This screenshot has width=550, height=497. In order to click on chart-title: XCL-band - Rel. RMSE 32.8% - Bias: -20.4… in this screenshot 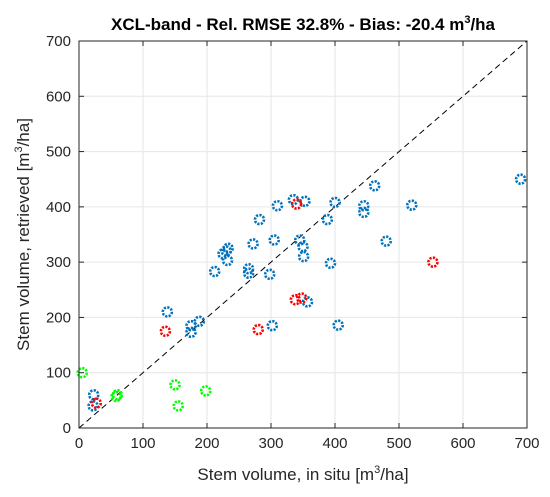, I will do `click(303, 24)`.